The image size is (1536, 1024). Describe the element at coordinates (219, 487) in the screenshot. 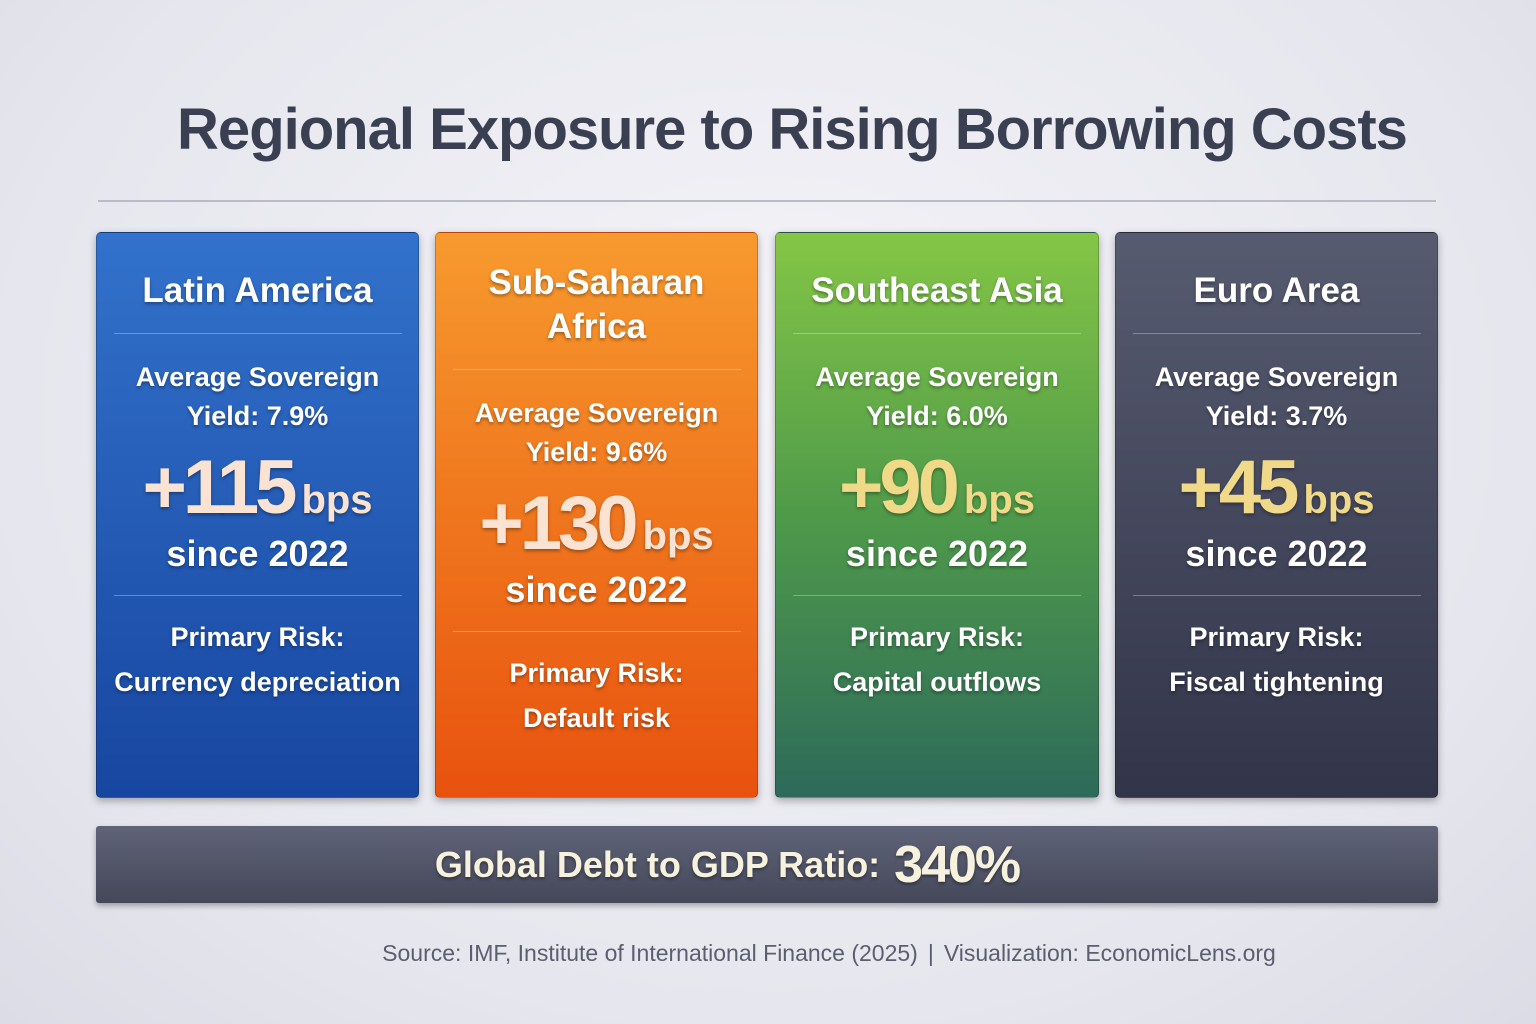

I see `change-number: +115` at that location.